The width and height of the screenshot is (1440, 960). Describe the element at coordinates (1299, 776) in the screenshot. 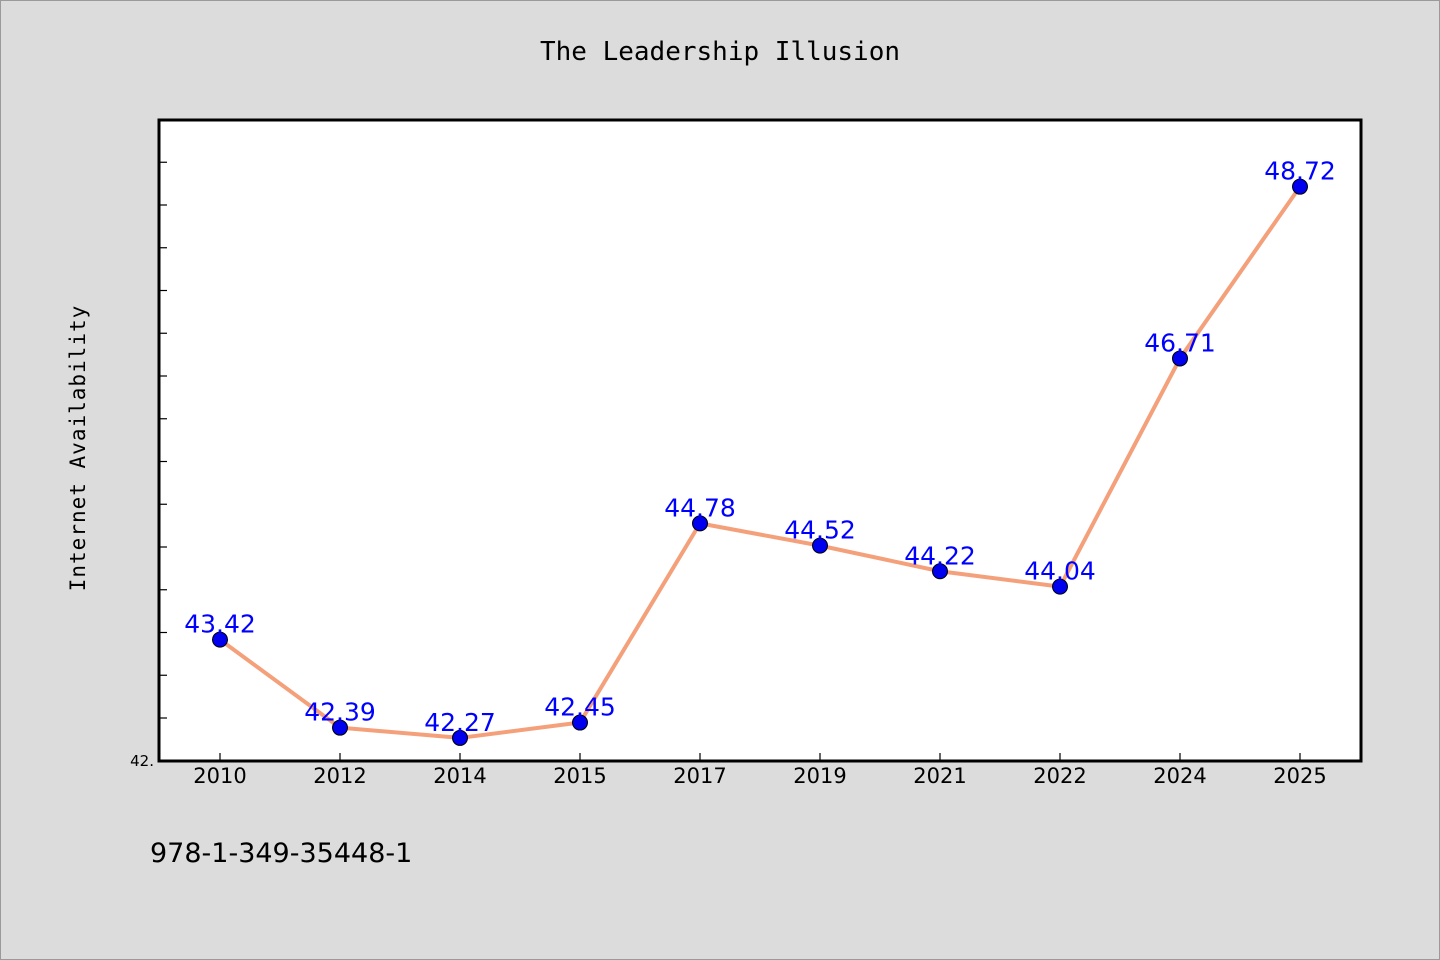

I see `x-tick-label: 2025` at that location.